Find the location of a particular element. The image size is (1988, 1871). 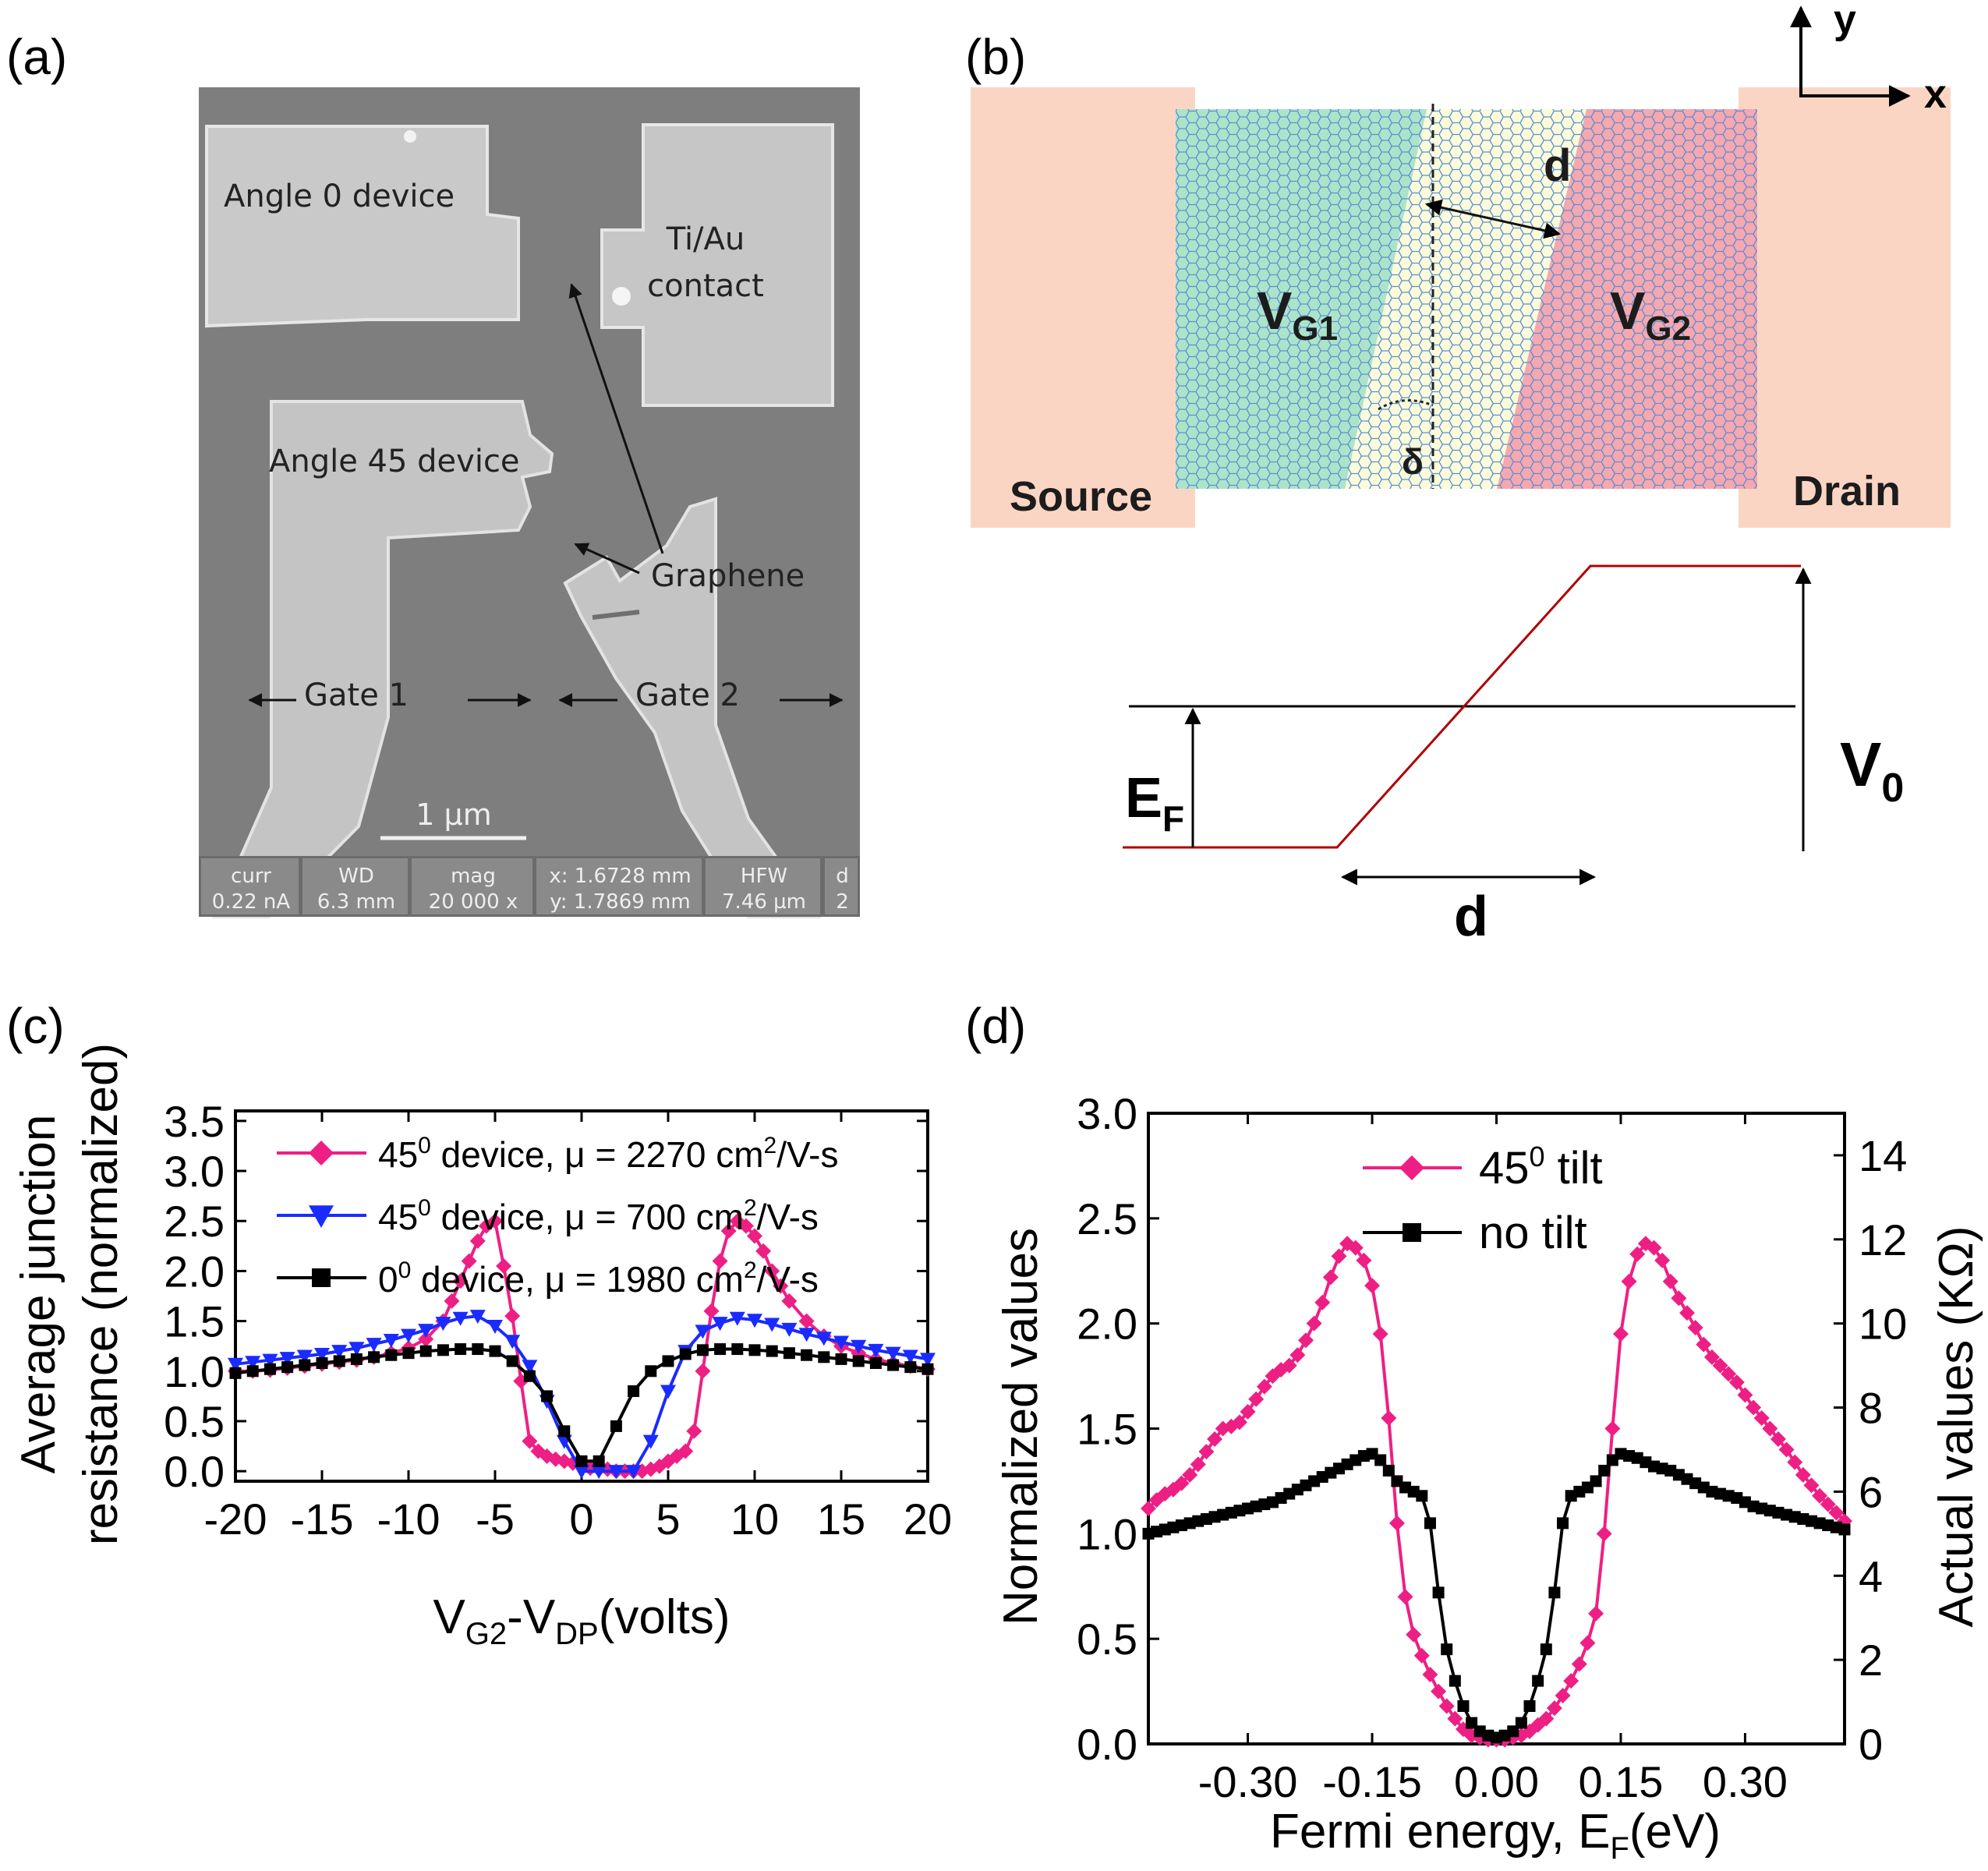

vg2-label: VG2 is located at coordinates (1650, 314).